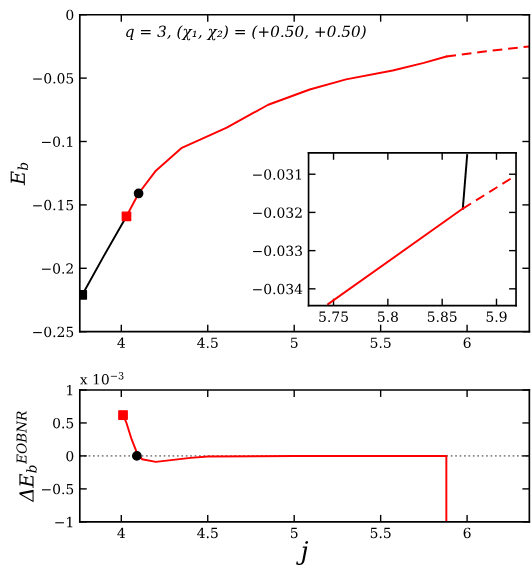 The height and width of the screenshot is (566, 532). What do you see at coordinates (26, 457) in the screenshot?
I see `y-axis-title: ΔE$_{b}$$^{EOBNR}$` at bounding box center [26, 457].